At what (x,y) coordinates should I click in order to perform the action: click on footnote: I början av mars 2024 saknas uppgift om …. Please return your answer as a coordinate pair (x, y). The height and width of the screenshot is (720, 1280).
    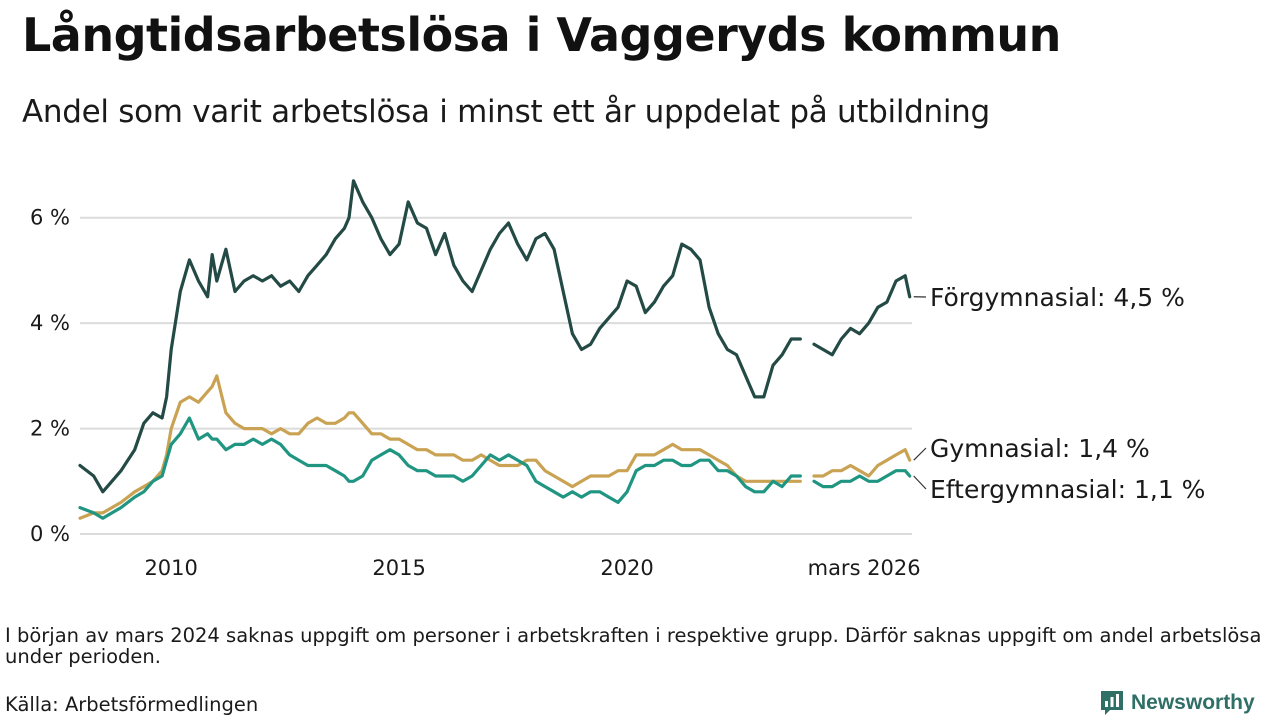
    Looking at the image, I should click on (633, 646).